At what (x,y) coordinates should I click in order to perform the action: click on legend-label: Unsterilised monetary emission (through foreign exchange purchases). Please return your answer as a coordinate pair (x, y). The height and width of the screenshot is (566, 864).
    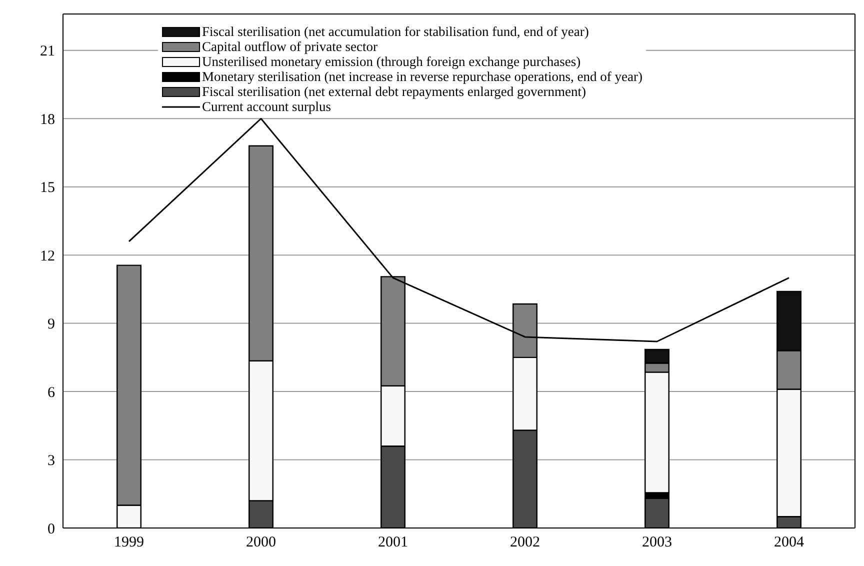
    Looking at the image, I should click on (391, 62).